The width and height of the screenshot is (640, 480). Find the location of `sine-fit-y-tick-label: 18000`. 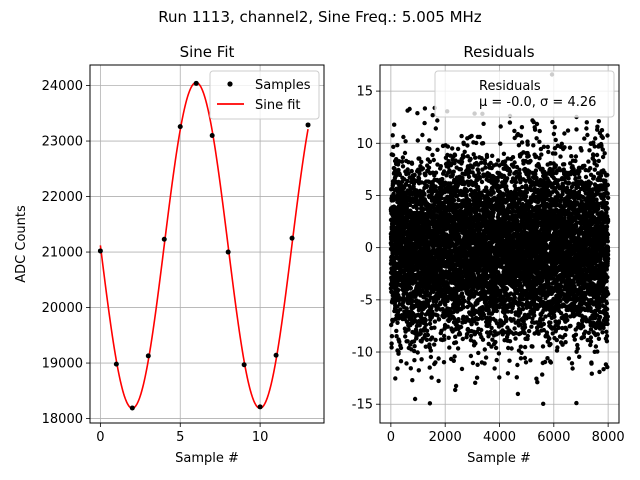

sine-fit-y-tick-label: 18000 is located at coordinates (62, 419).